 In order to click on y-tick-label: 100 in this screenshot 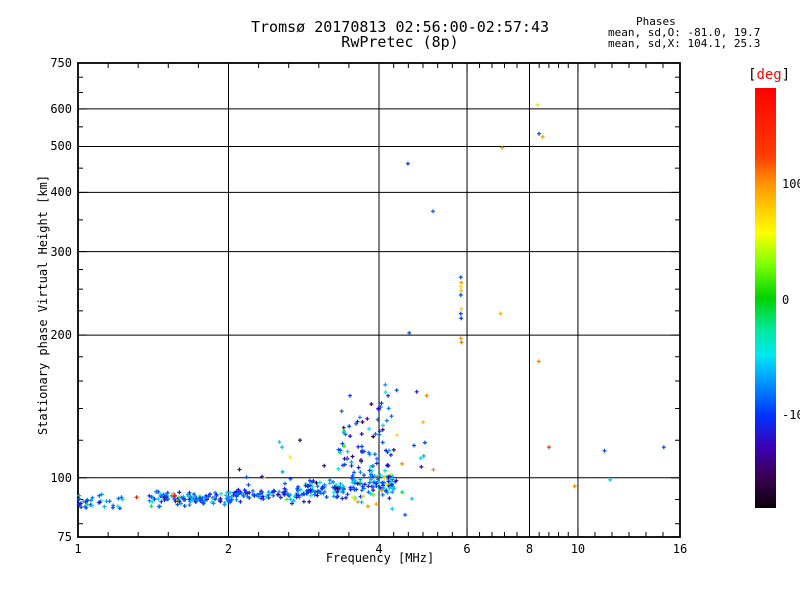, I will do `click(61, 477)`.